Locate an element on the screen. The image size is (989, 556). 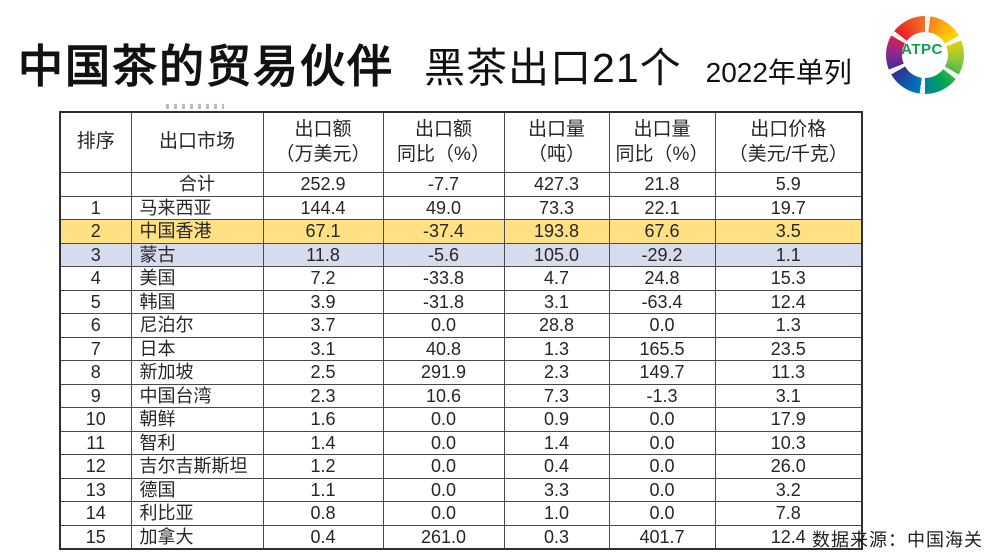
market-cell: 蒙古 is located at coordinates (197, 254).